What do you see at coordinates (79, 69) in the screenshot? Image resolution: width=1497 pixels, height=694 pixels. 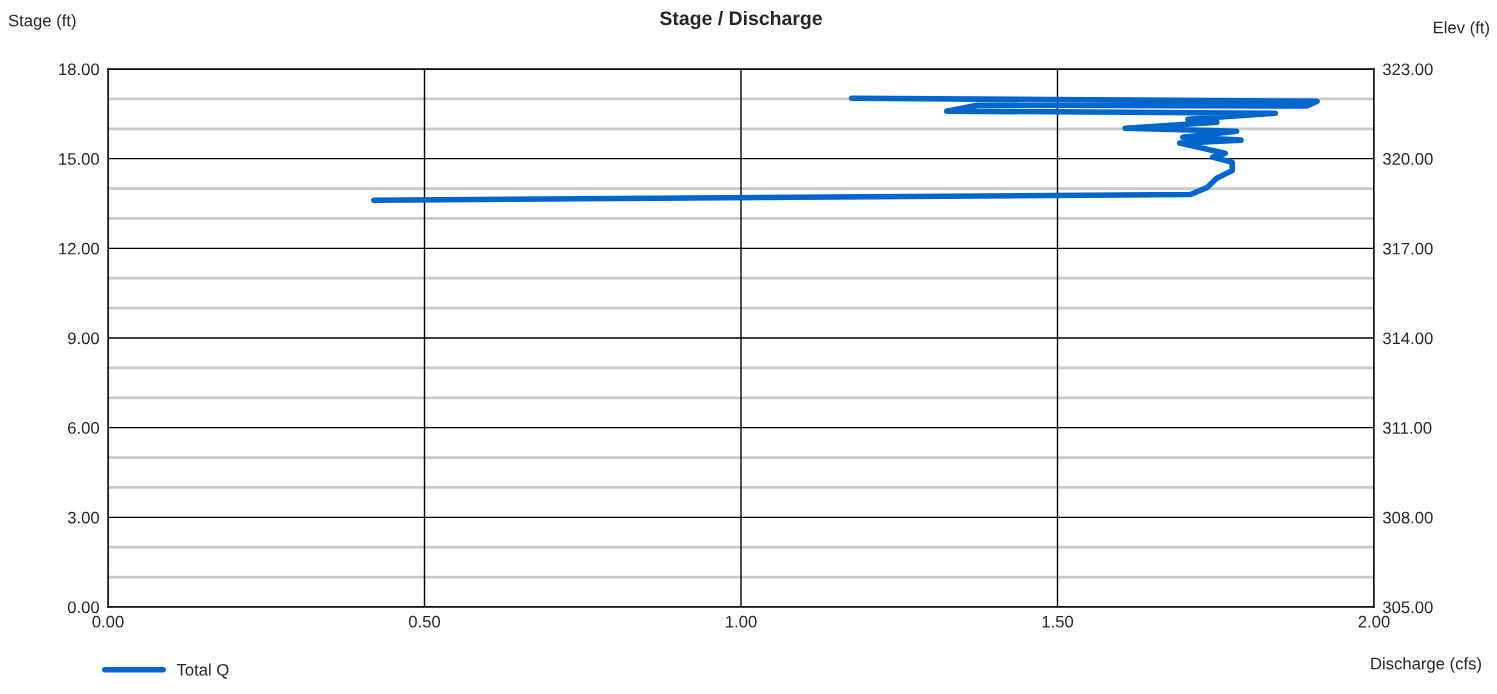 I see `y-tick-label: 18.00` at bounding box center [79, 69].